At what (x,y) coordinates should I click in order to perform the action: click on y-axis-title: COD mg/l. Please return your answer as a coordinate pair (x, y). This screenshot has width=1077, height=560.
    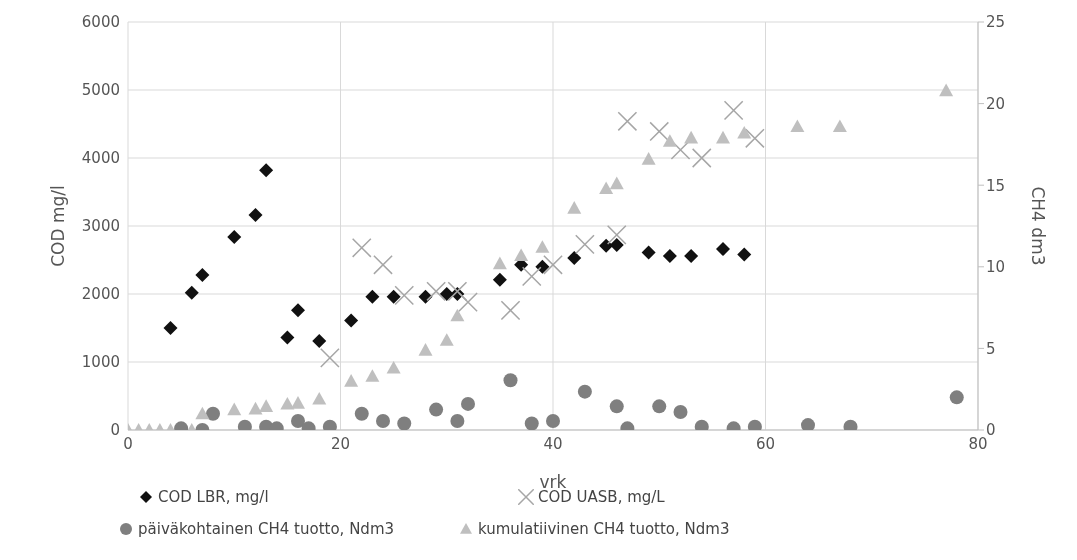
    Looking at the image, I should click on (58, 226).